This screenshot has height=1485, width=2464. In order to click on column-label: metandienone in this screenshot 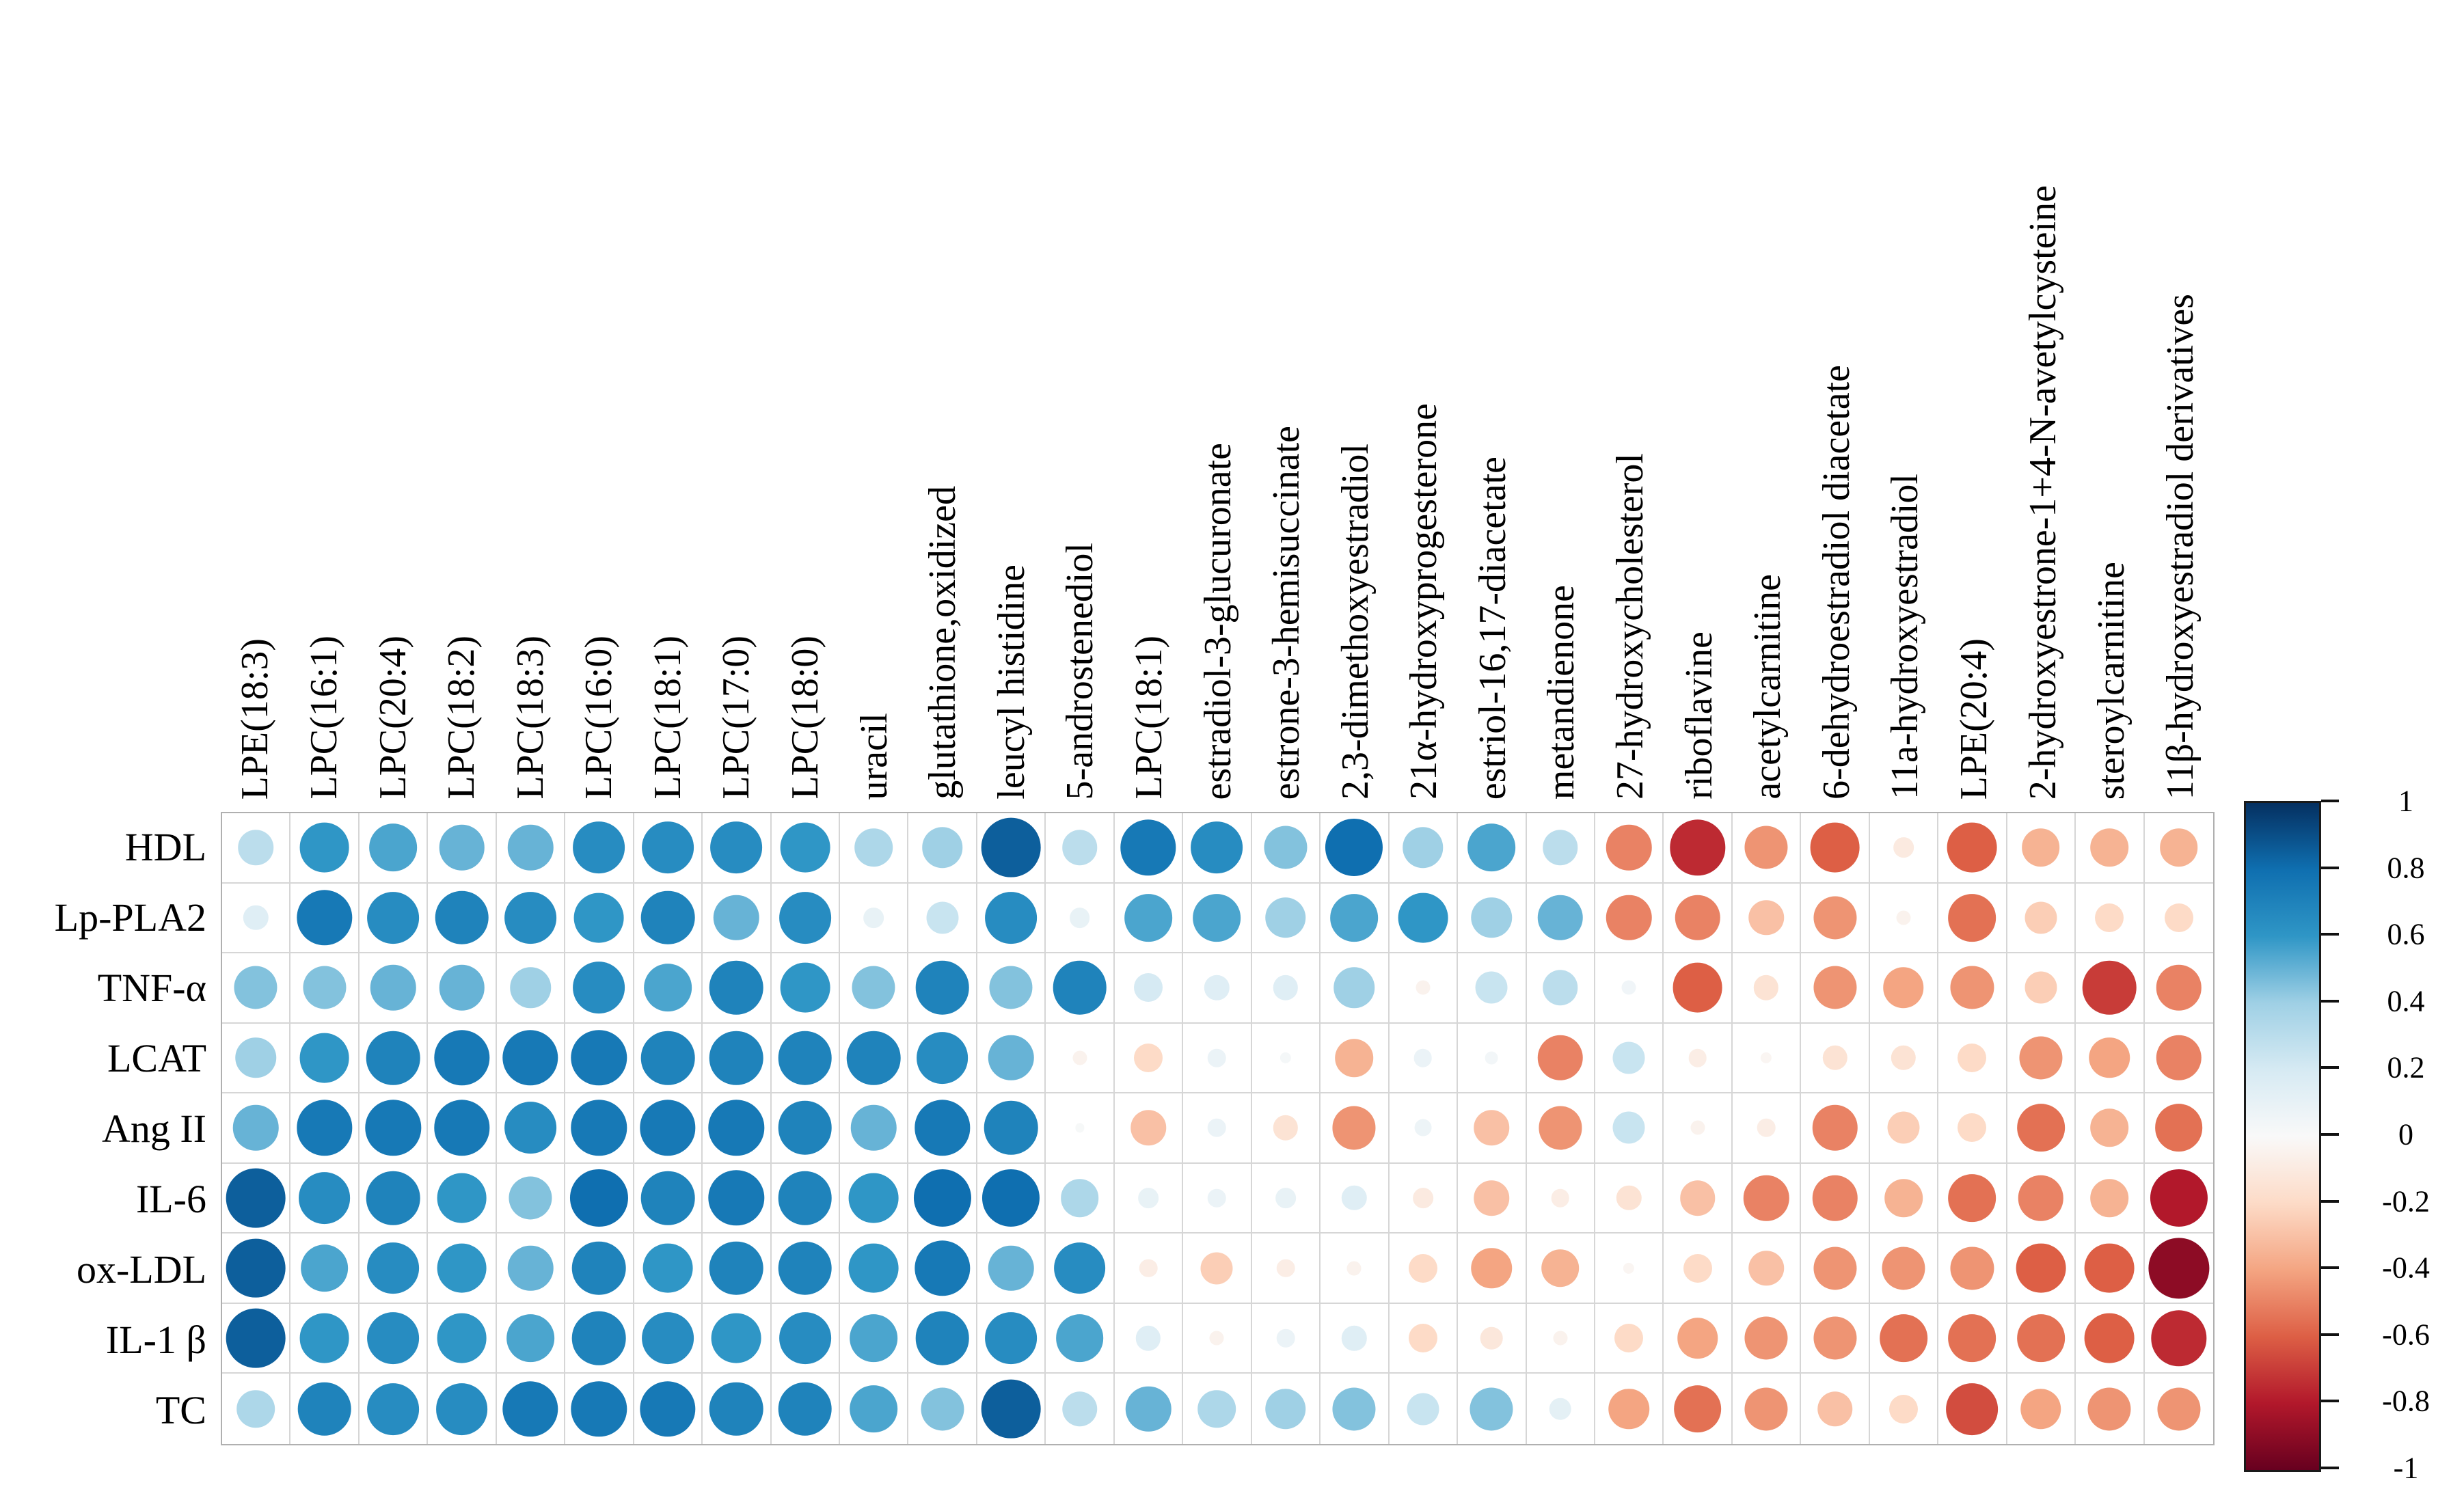, I will do `click(1561, 692)`.